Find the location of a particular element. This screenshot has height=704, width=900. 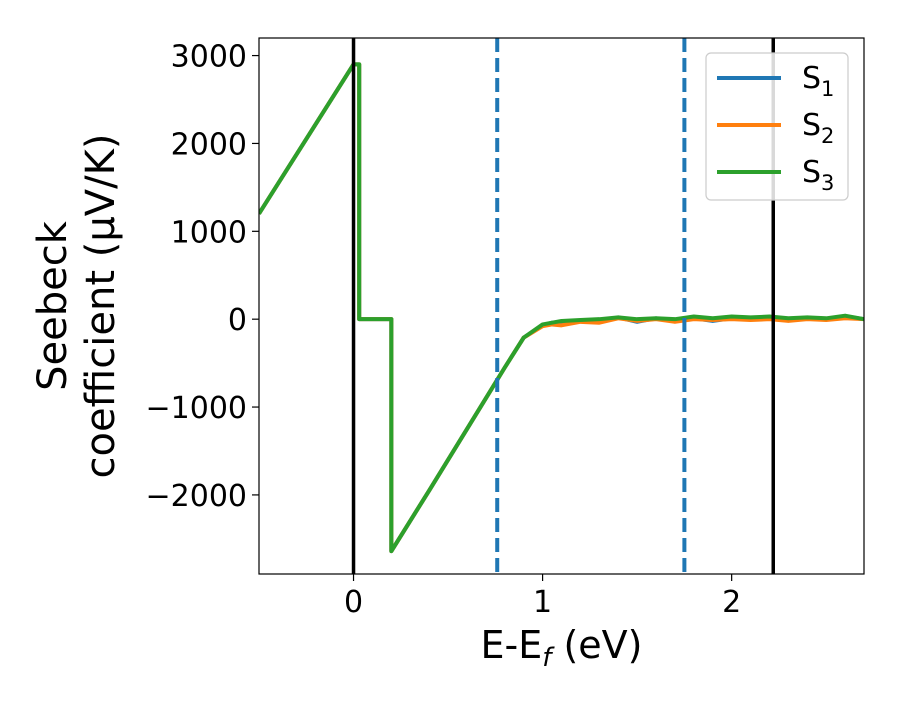

x-tick-label: 0 is located at coordinates (353, 602).